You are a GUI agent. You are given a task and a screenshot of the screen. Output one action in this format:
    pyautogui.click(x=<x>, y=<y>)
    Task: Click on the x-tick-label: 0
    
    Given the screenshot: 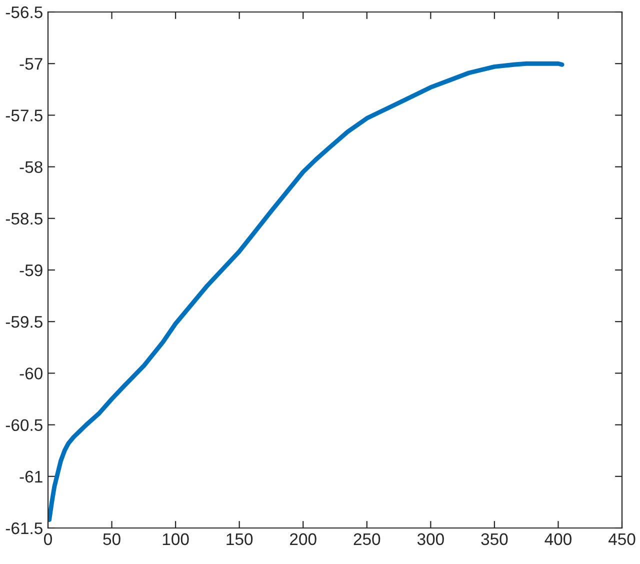 What is the action you would take?
    pyautogui.click(x=48, y=539)
    